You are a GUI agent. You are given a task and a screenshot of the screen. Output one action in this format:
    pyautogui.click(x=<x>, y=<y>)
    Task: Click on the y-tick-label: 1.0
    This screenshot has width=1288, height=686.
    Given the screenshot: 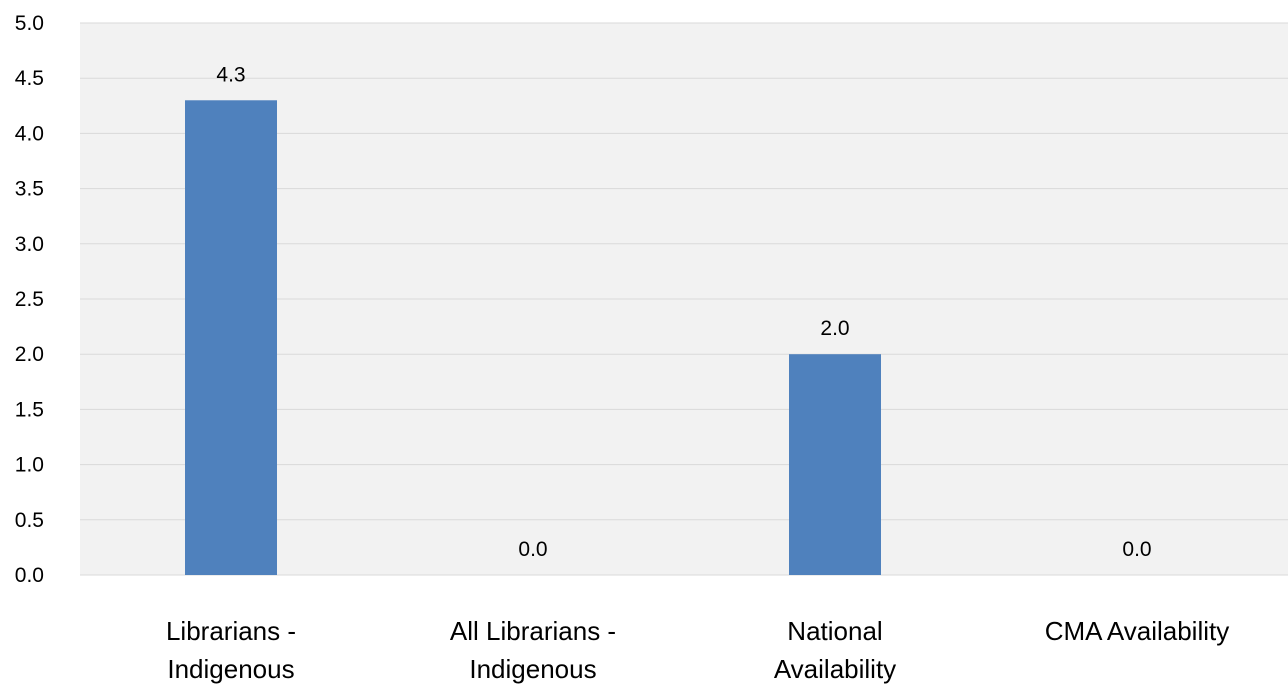 What is the action you would take?
    pyautogui.click(x=29, y=465)
    